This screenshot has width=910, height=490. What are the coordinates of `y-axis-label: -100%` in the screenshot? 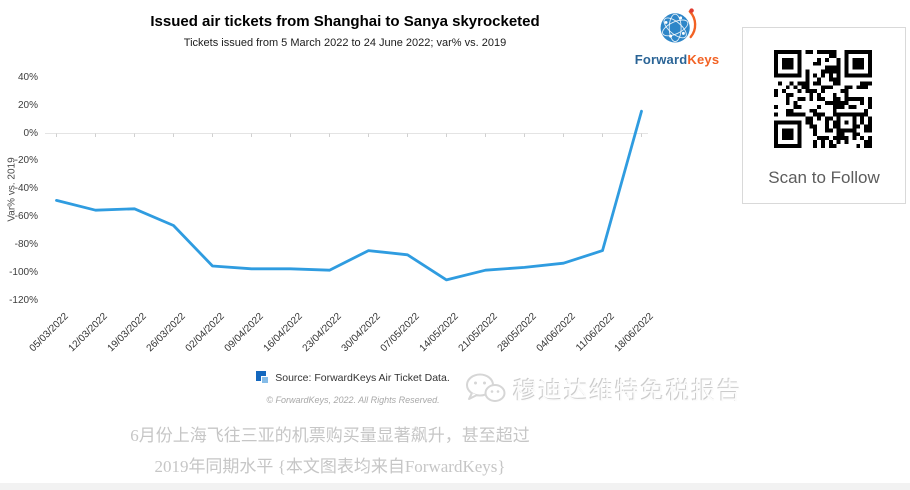 It's located at (23, 272).